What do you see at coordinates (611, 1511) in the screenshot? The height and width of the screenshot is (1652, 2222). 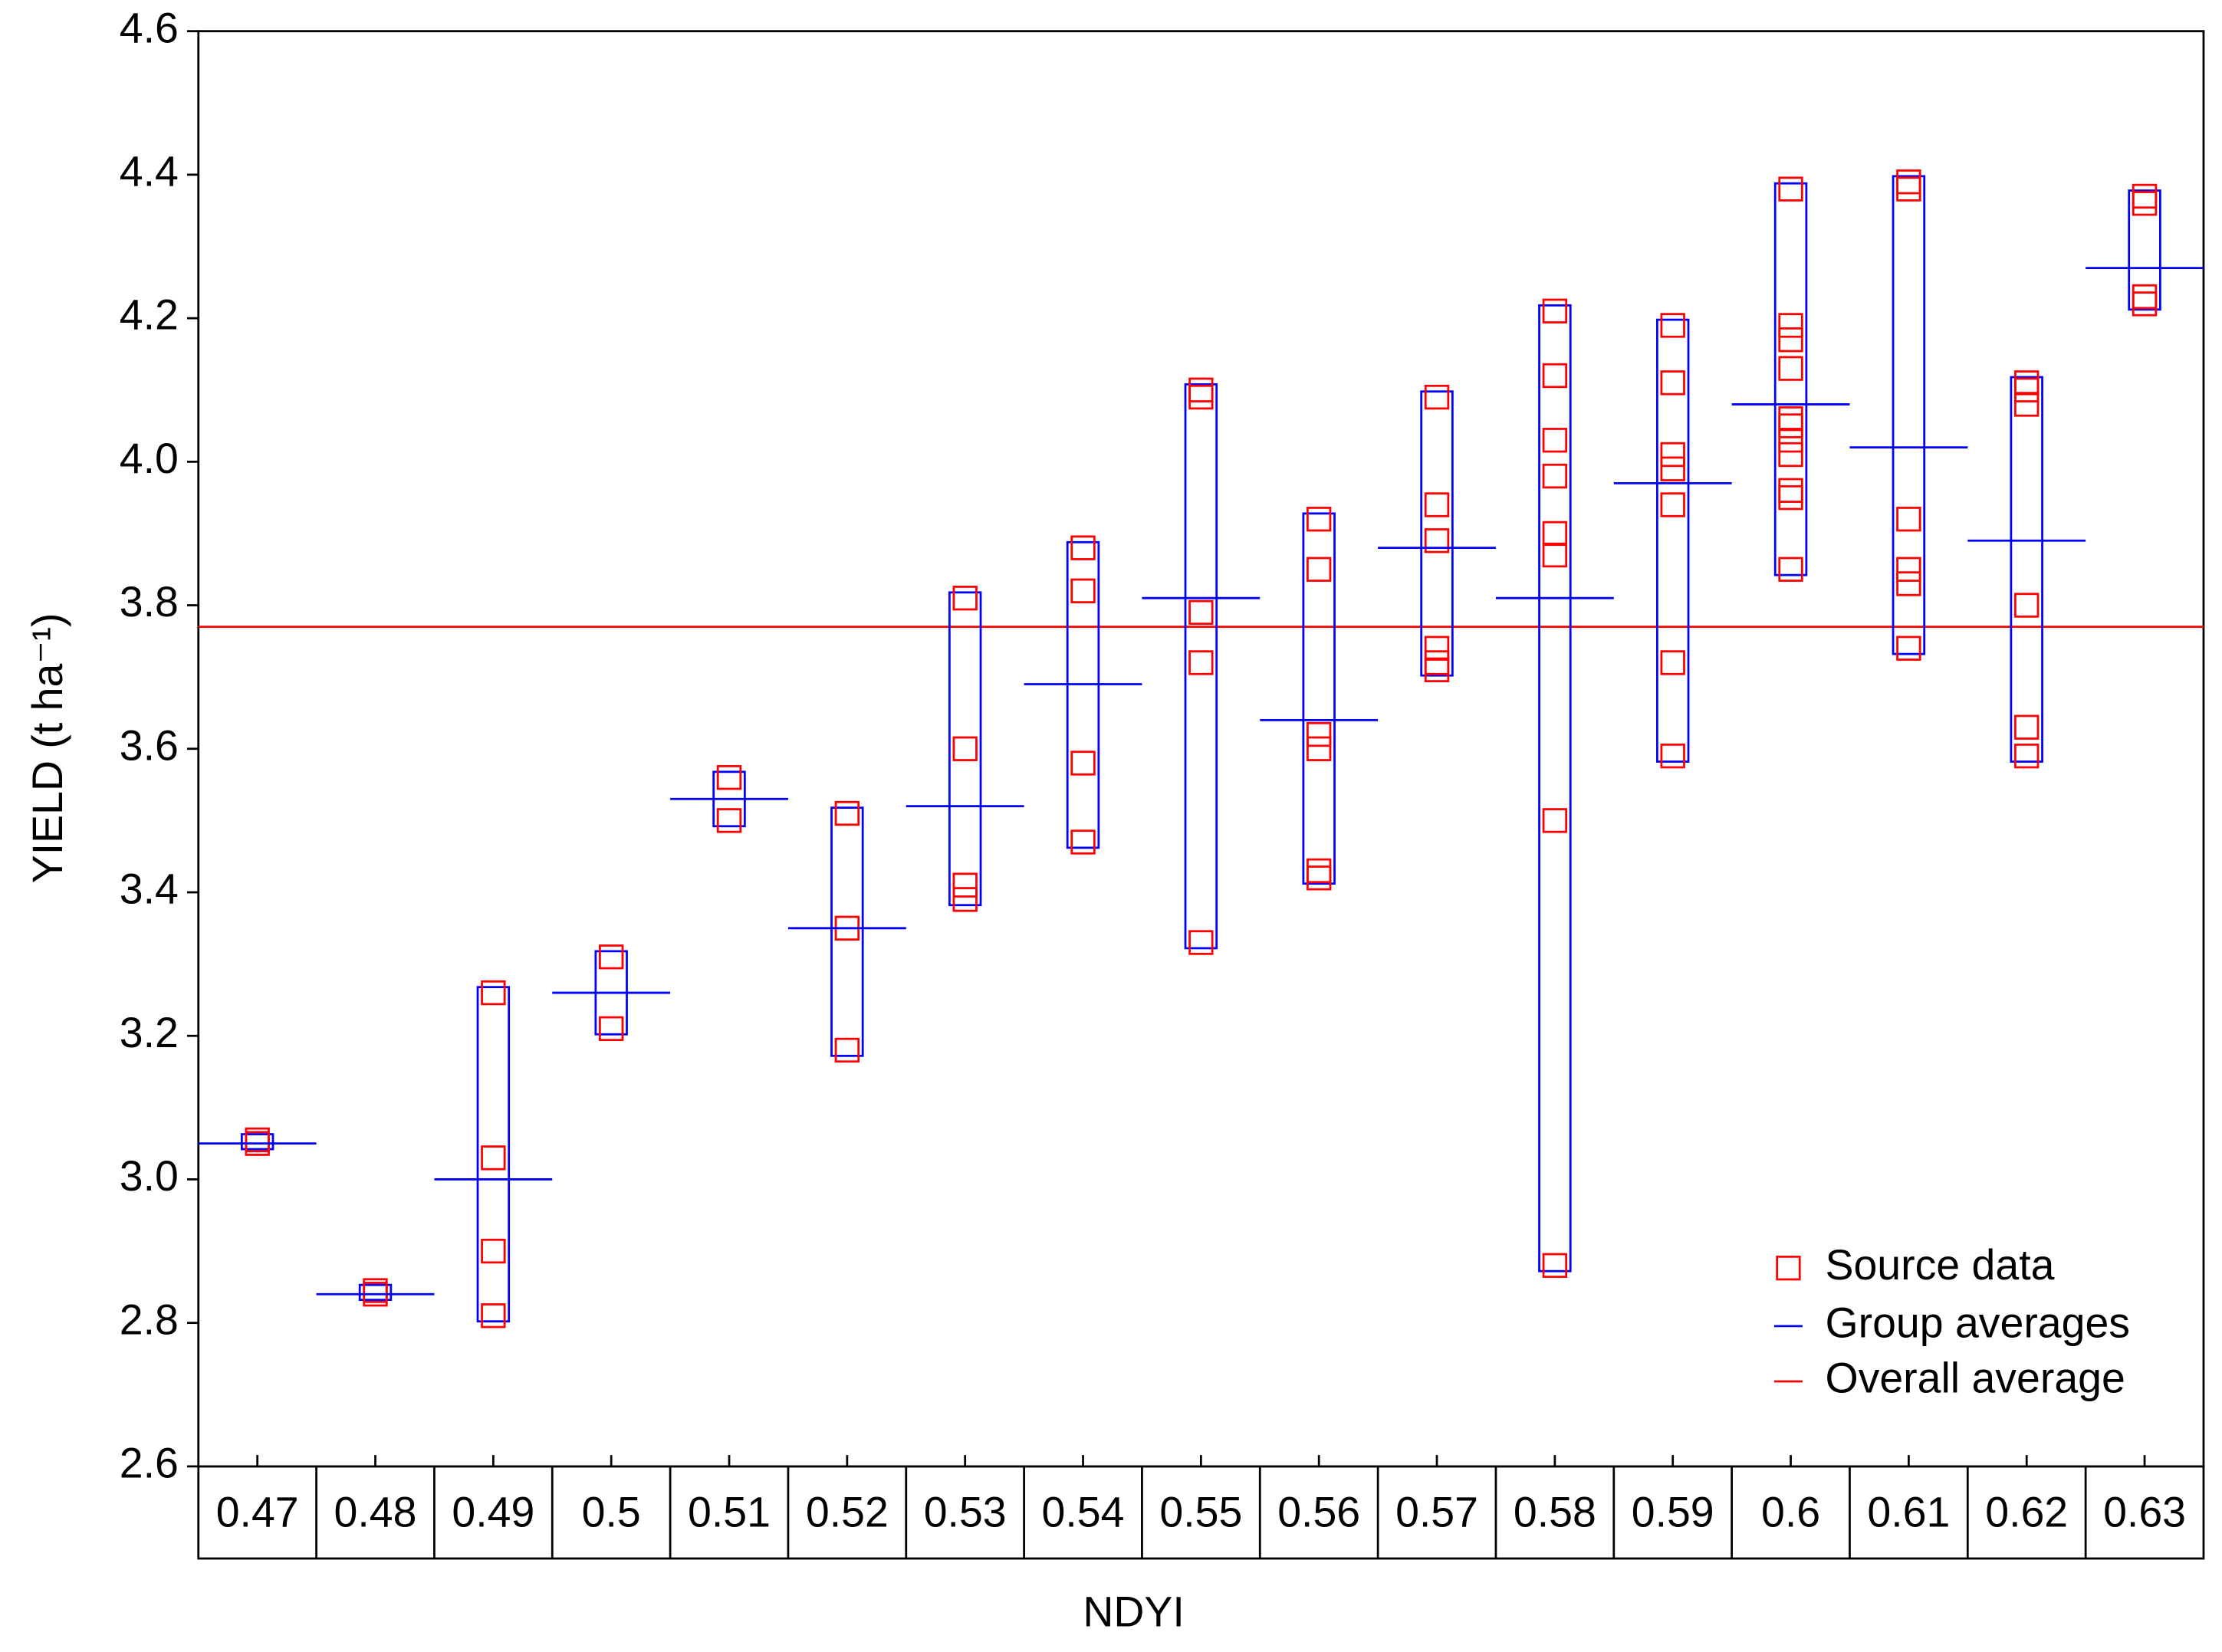 I see `x-tick-label: 0.5` at bounding box center [611, 1511].